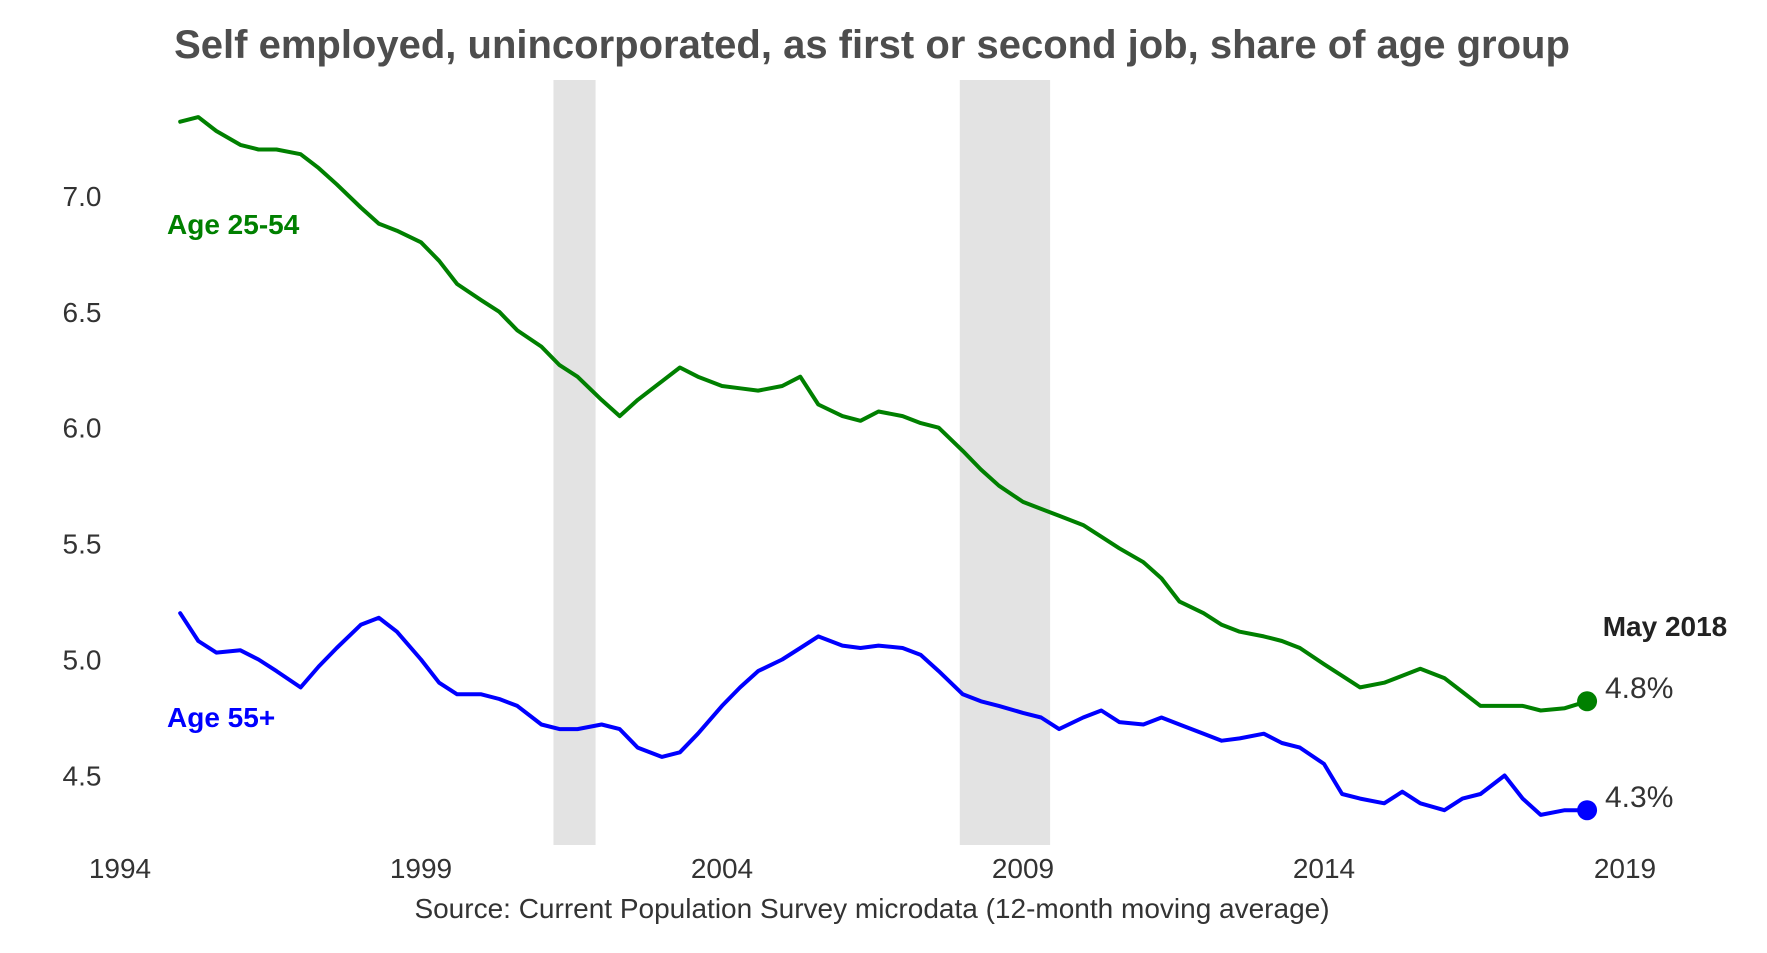 The width and height of the screenshot is (1767, 953). What do you see at coordinates (722, 868) in the screenshot?
I see `x-tick-label: 2004` at bounding box center [722, 868].